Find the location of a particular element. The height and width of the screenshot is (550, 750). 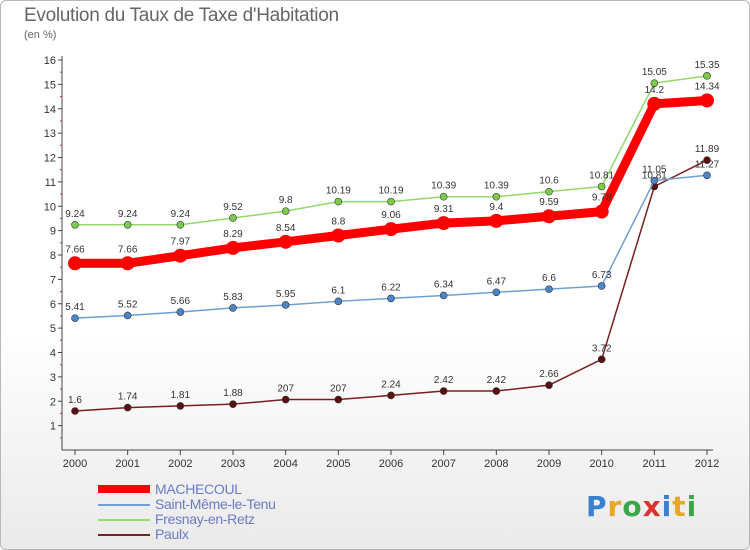

data-label: 6.73 is located at coordinates (602, 275).